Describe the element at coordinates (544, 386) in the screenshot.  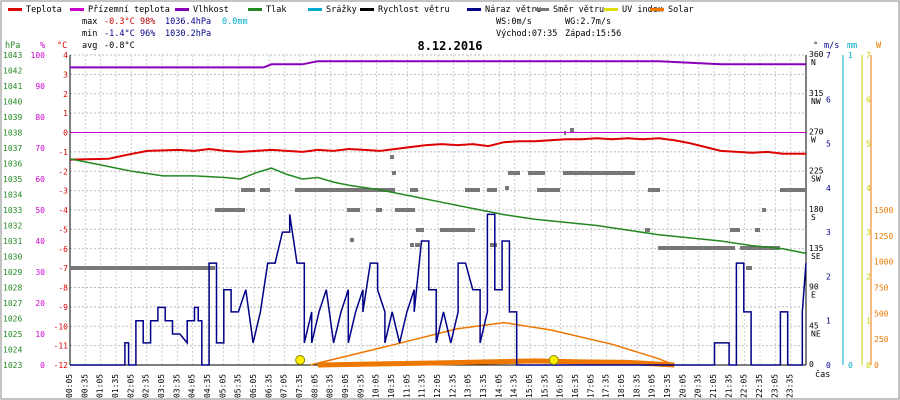
I see `tick-time: 15:35` at that location.